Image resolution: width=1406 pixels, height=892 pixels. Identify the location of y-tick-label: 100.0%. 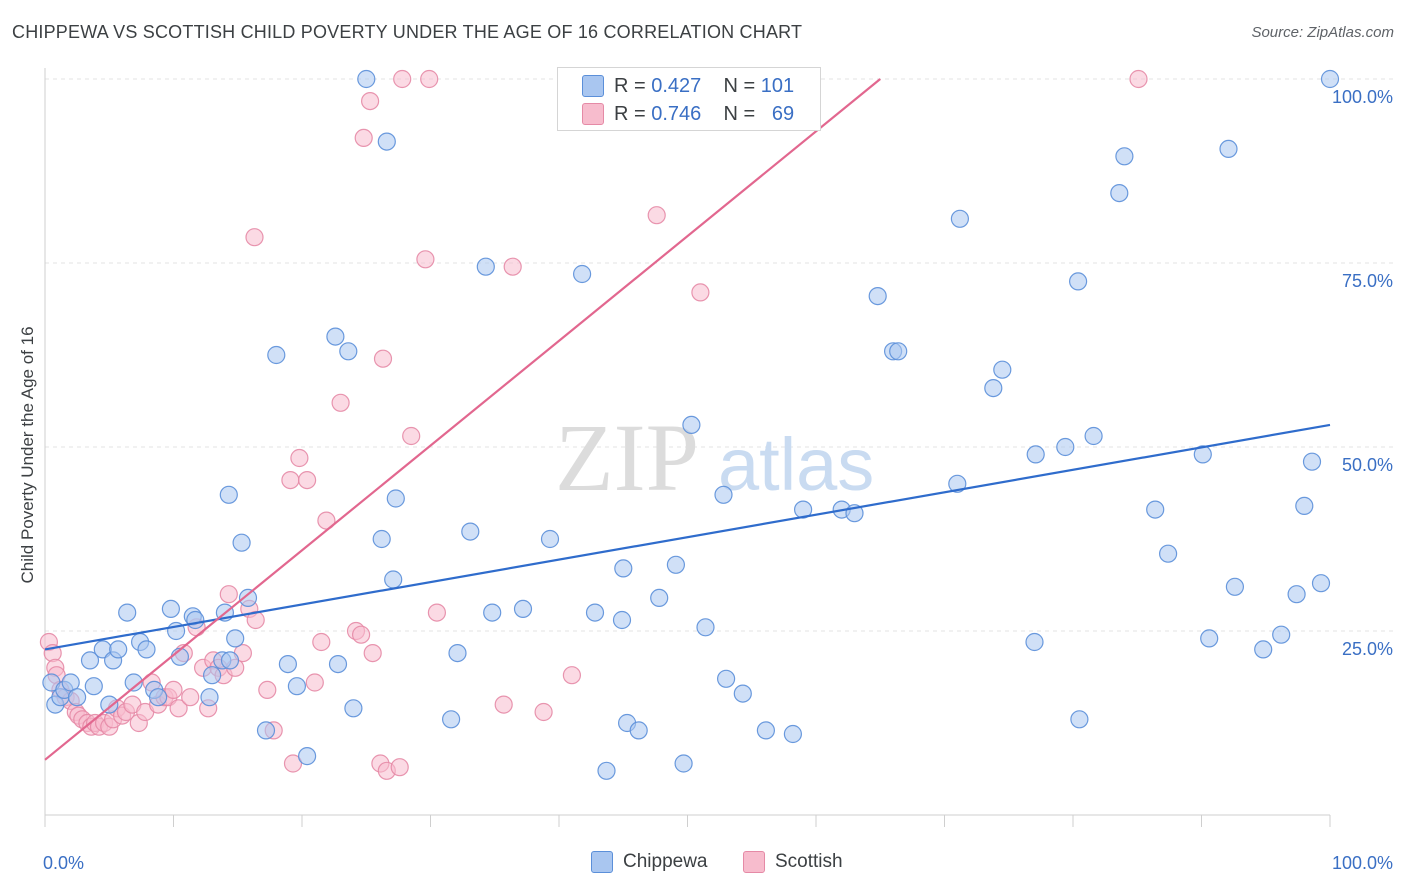
(1362, 97).